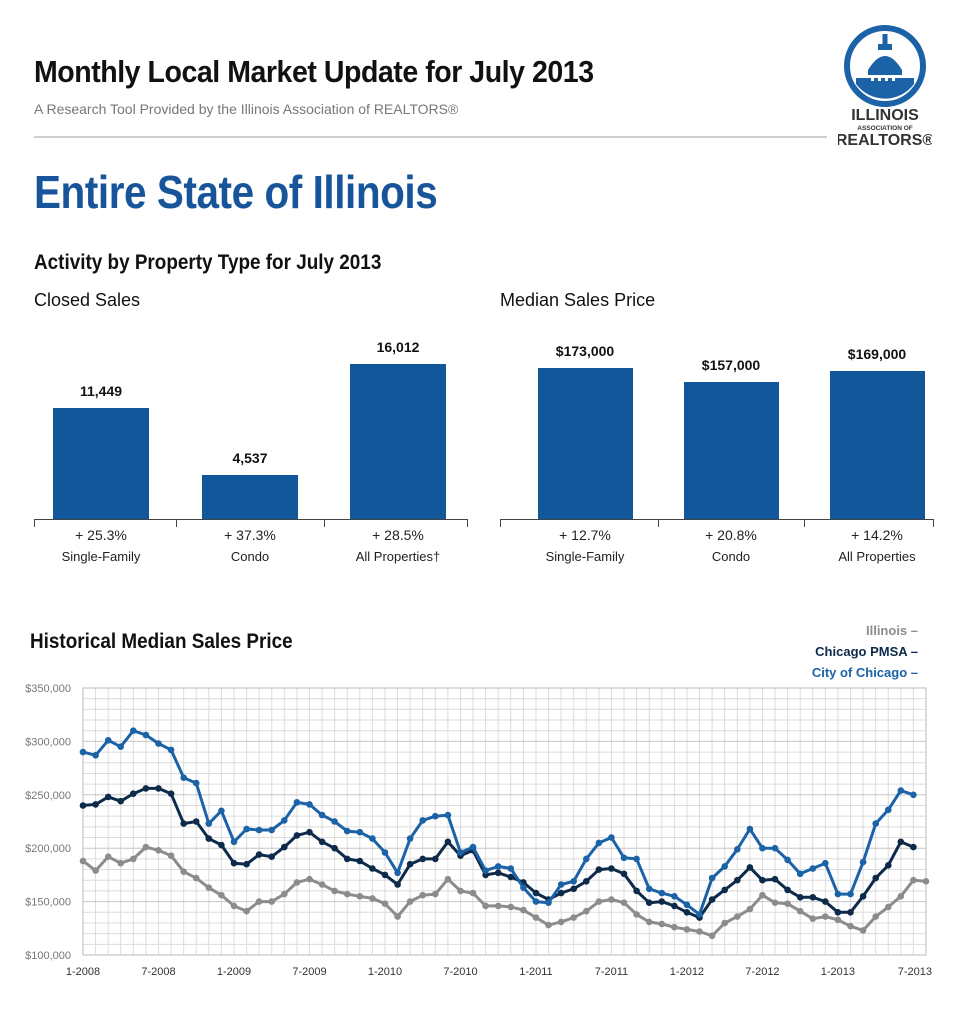 This screenshot has height=1024, width=964. Describe the element at coordinates (250, 535) in the screenshot. I see `change-percent: + 37.3%` at that location.